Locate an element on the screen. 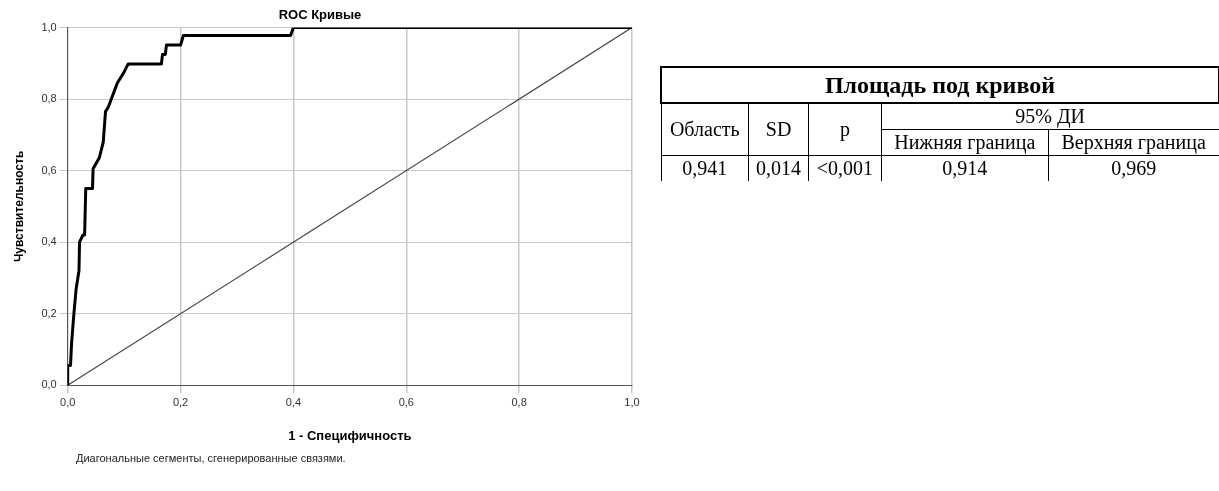 This screenshot has height=491, width=1219. text: p is located at coordinates (844, 129).